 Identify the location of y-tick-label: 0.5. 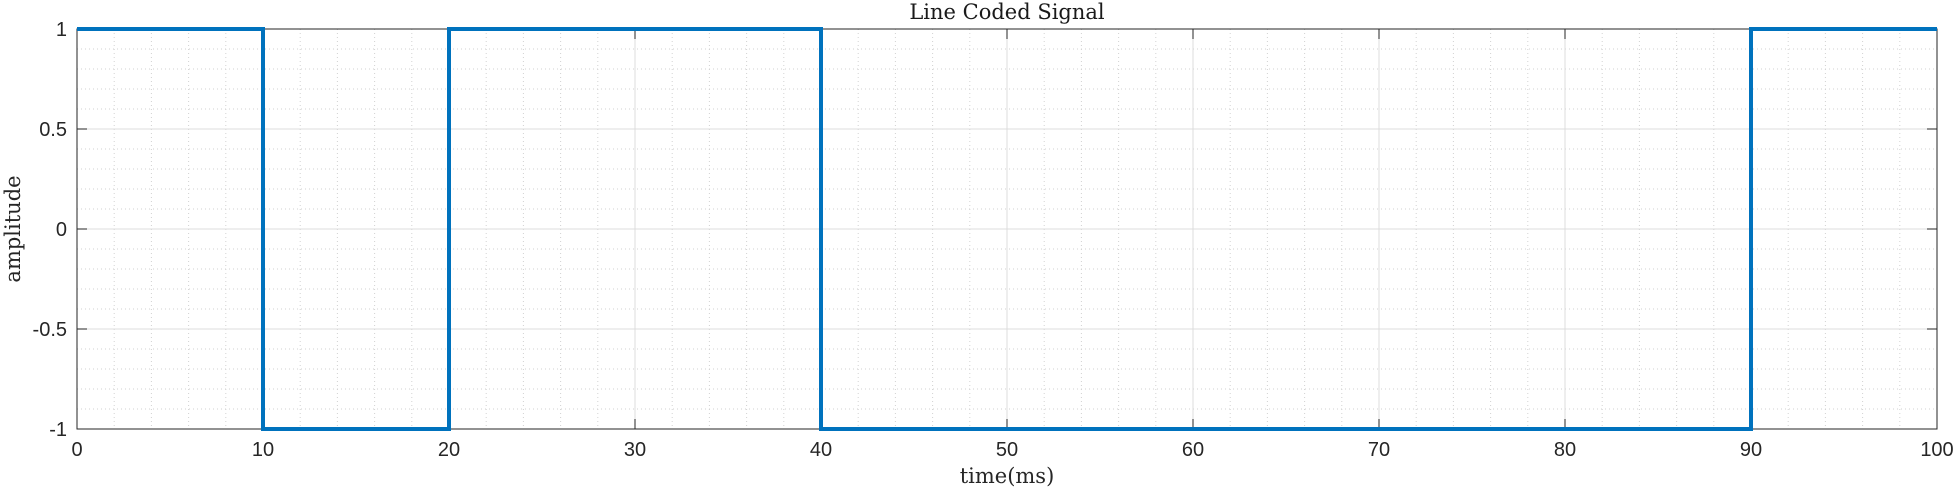
(53, 130).